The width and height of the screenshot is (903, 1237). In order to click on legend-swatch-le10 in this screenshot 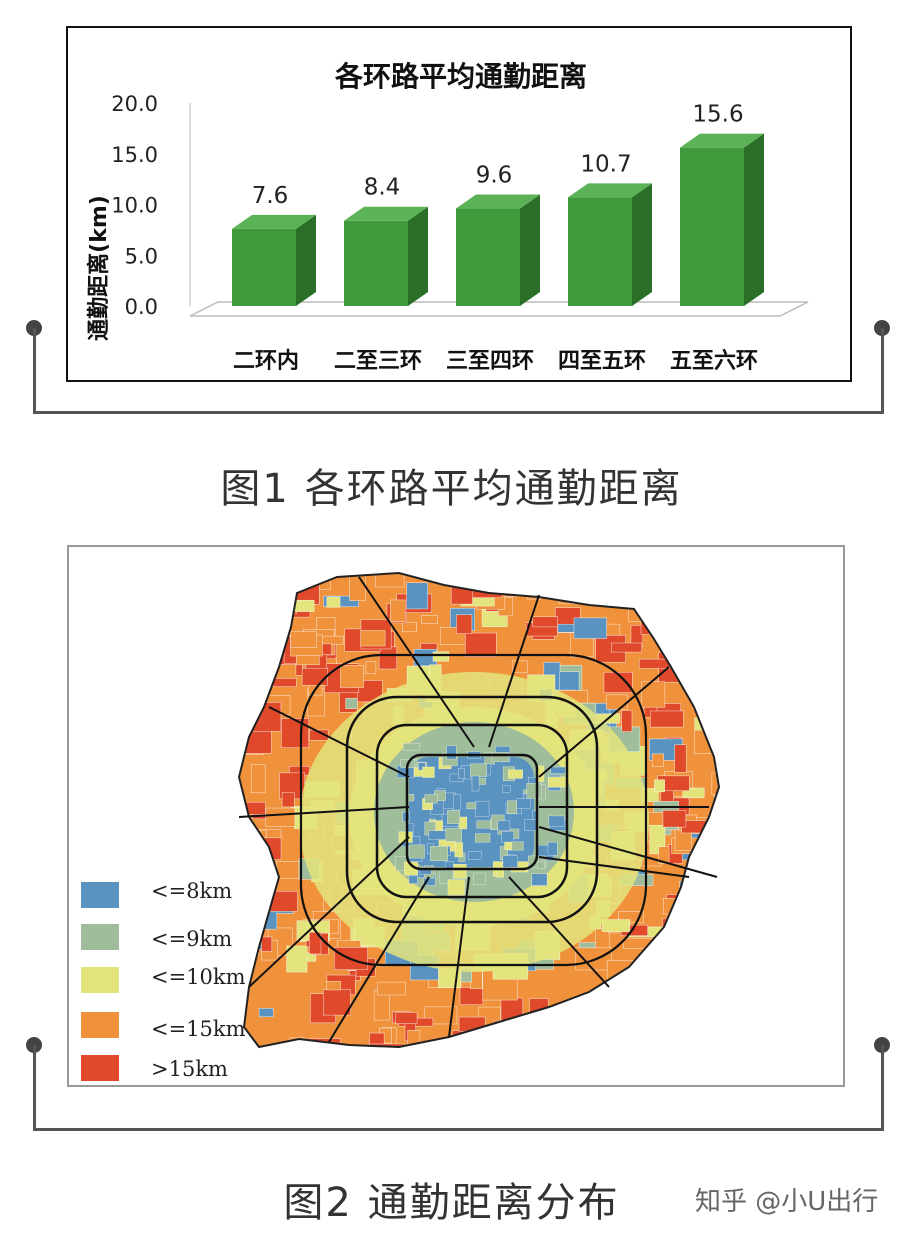, I will do `click(100, 980)`.